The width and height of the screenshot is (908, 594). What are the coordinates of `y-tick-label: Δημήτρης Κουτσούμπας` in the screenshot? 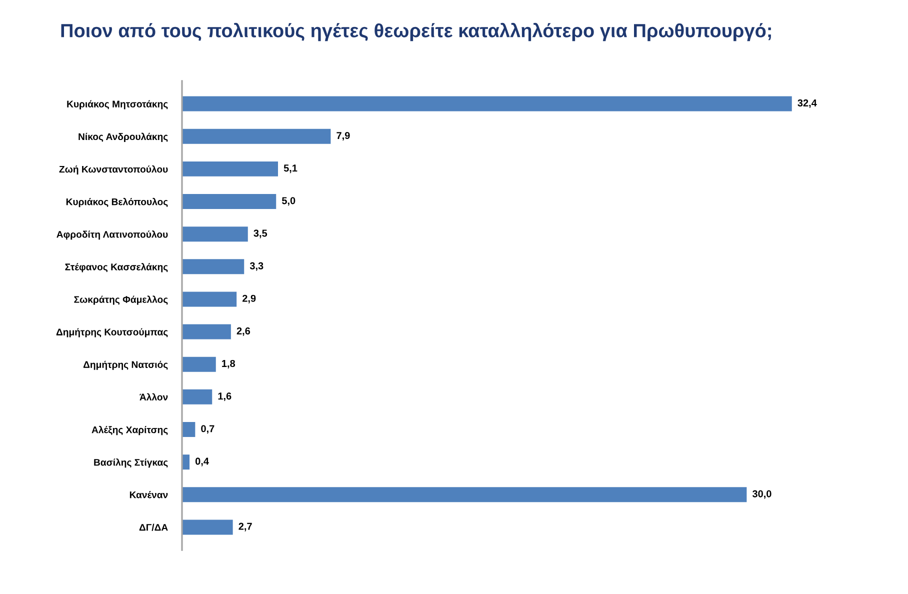 It's located at (112, 333).